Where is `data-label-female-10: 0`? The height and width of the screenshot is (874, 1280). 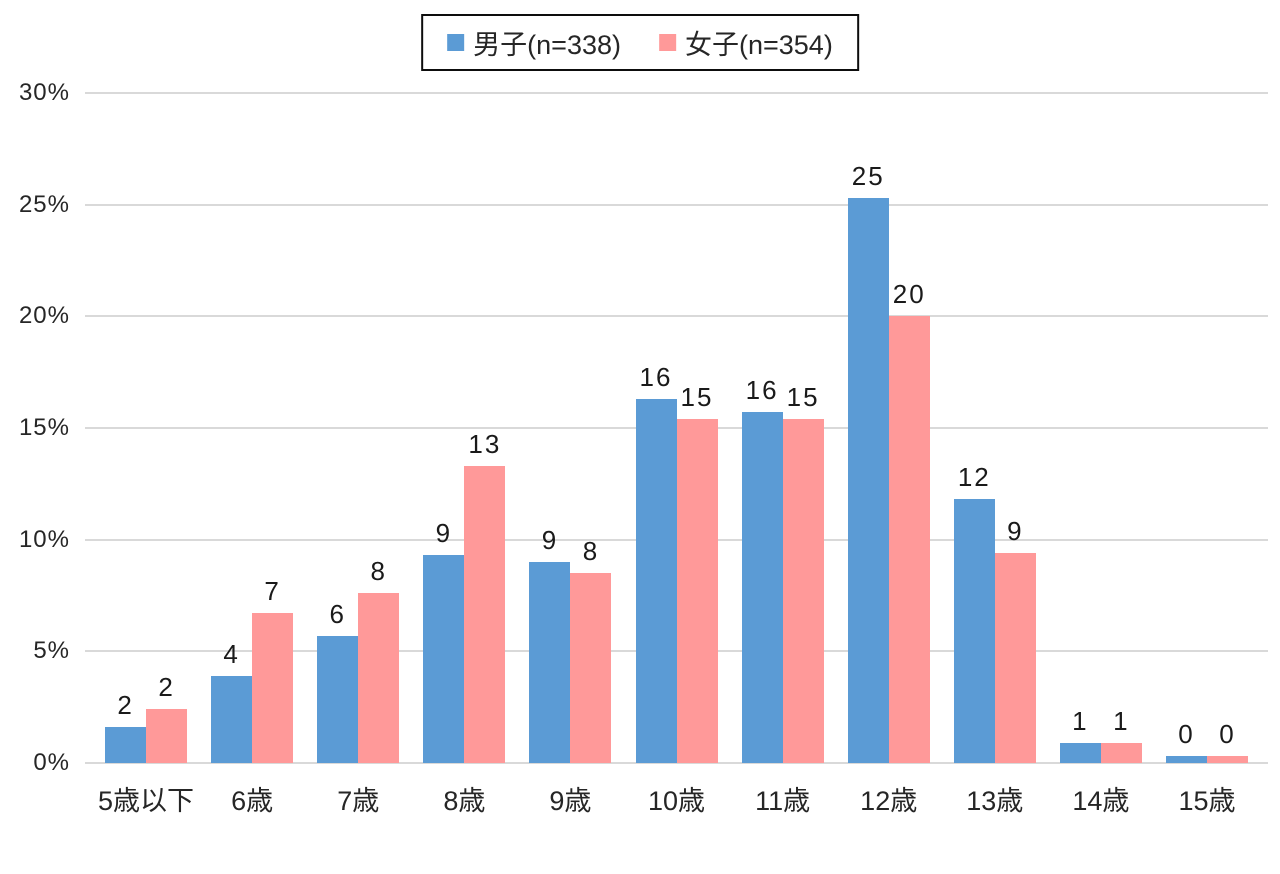 data-label-female-10: 0 is located at coordinates (1227, 734).